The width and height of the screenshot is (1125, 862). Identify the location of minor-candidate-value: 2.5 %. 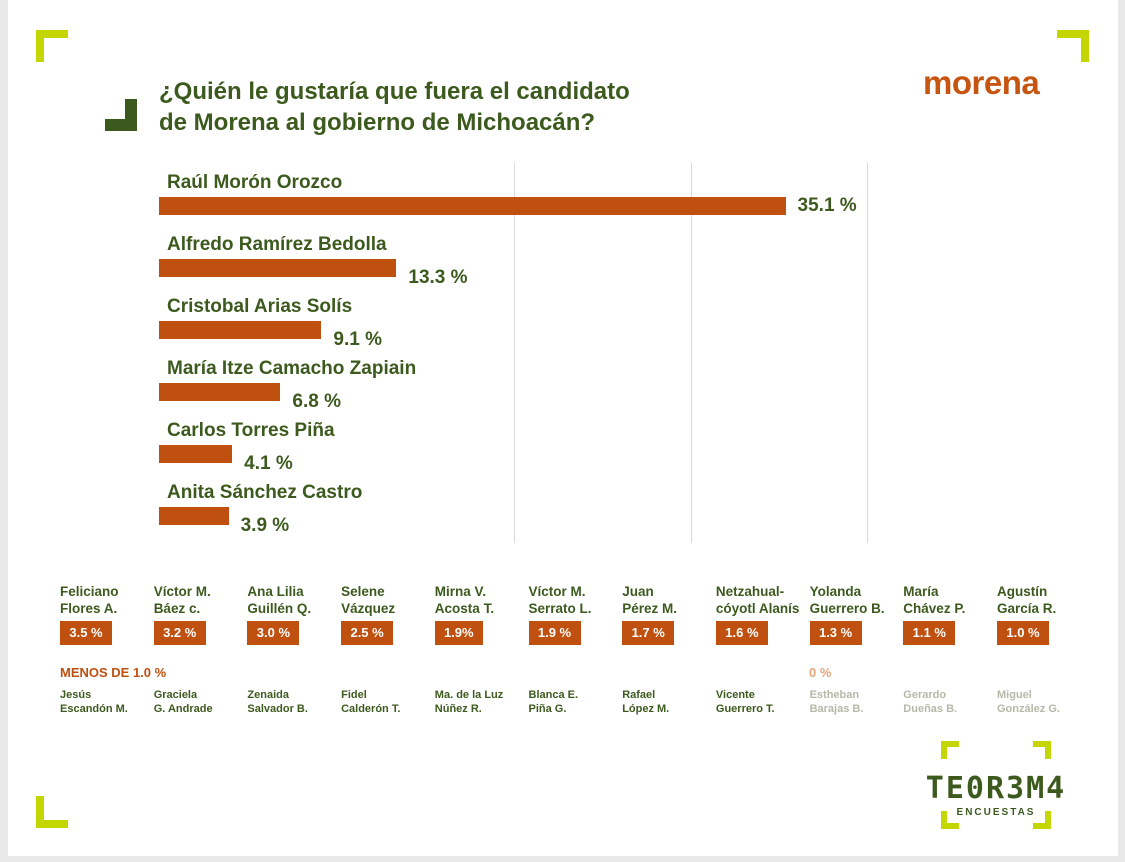
(367, 633).